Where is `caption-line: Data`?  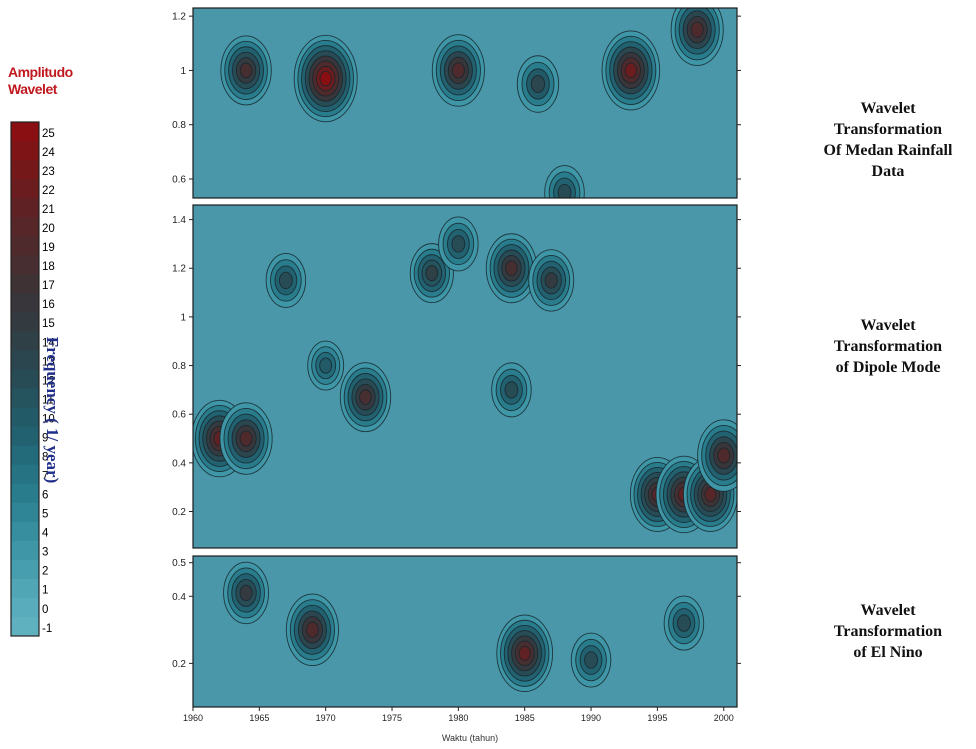 caption-line: Data is located at coordinates (888, 171).